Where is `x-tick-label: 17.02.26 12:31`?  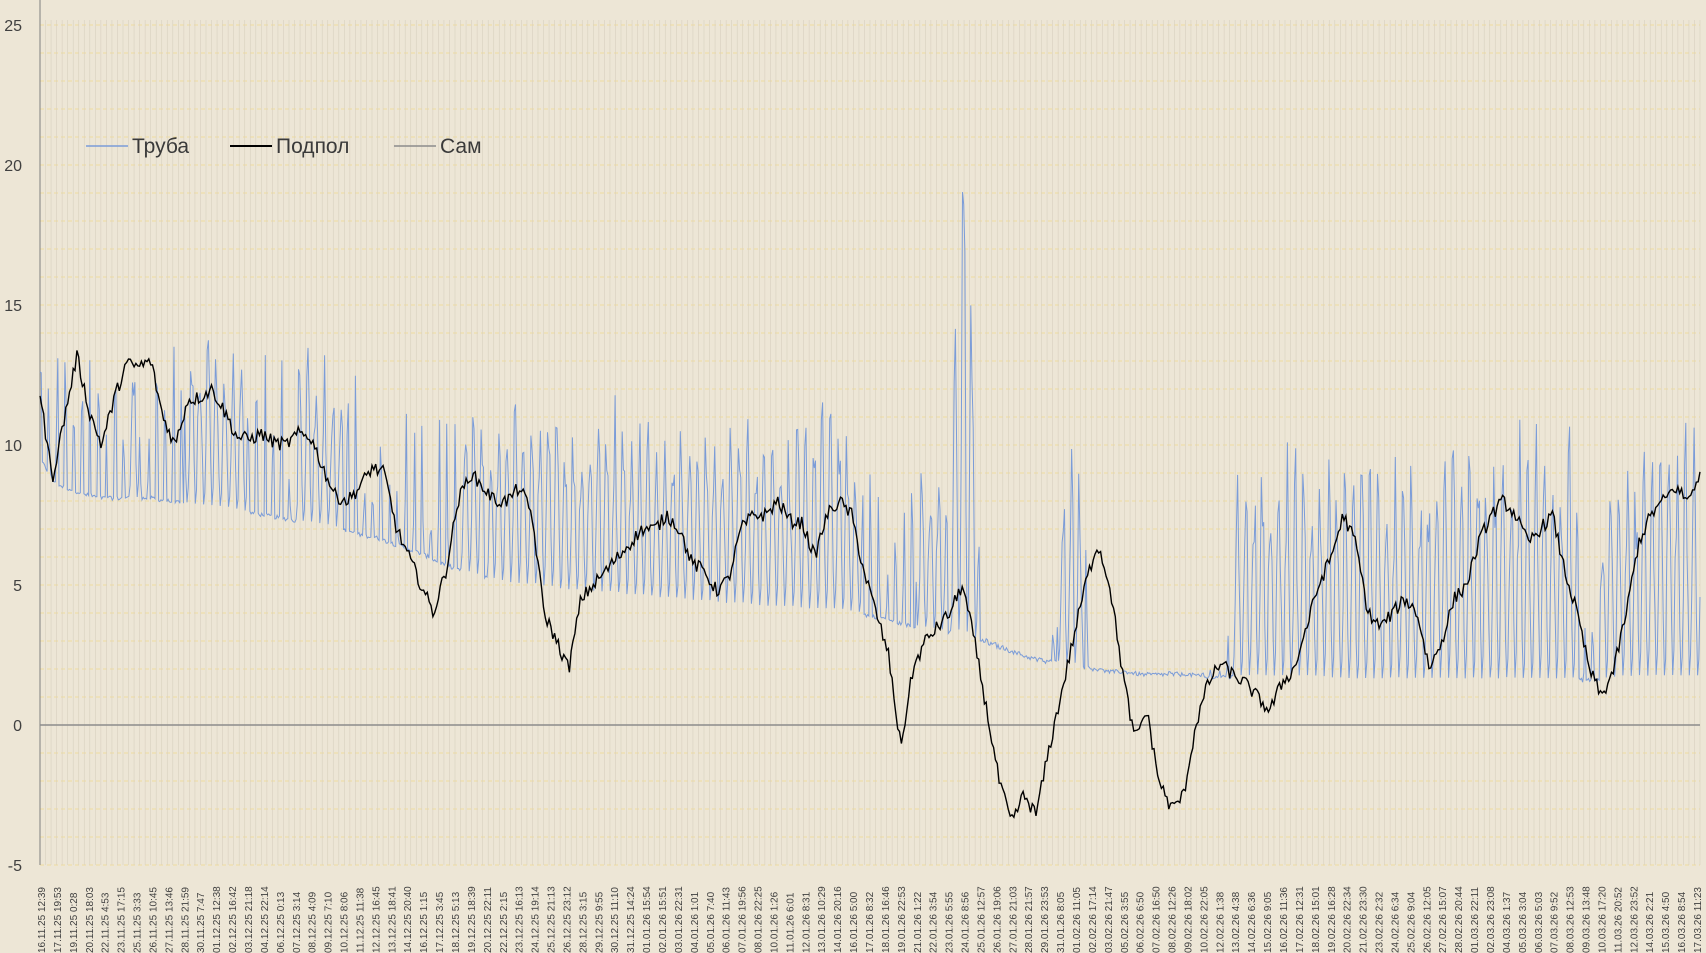
x-tick-label: 17.02.26 12:31 is located at coordinates (1300, 919).